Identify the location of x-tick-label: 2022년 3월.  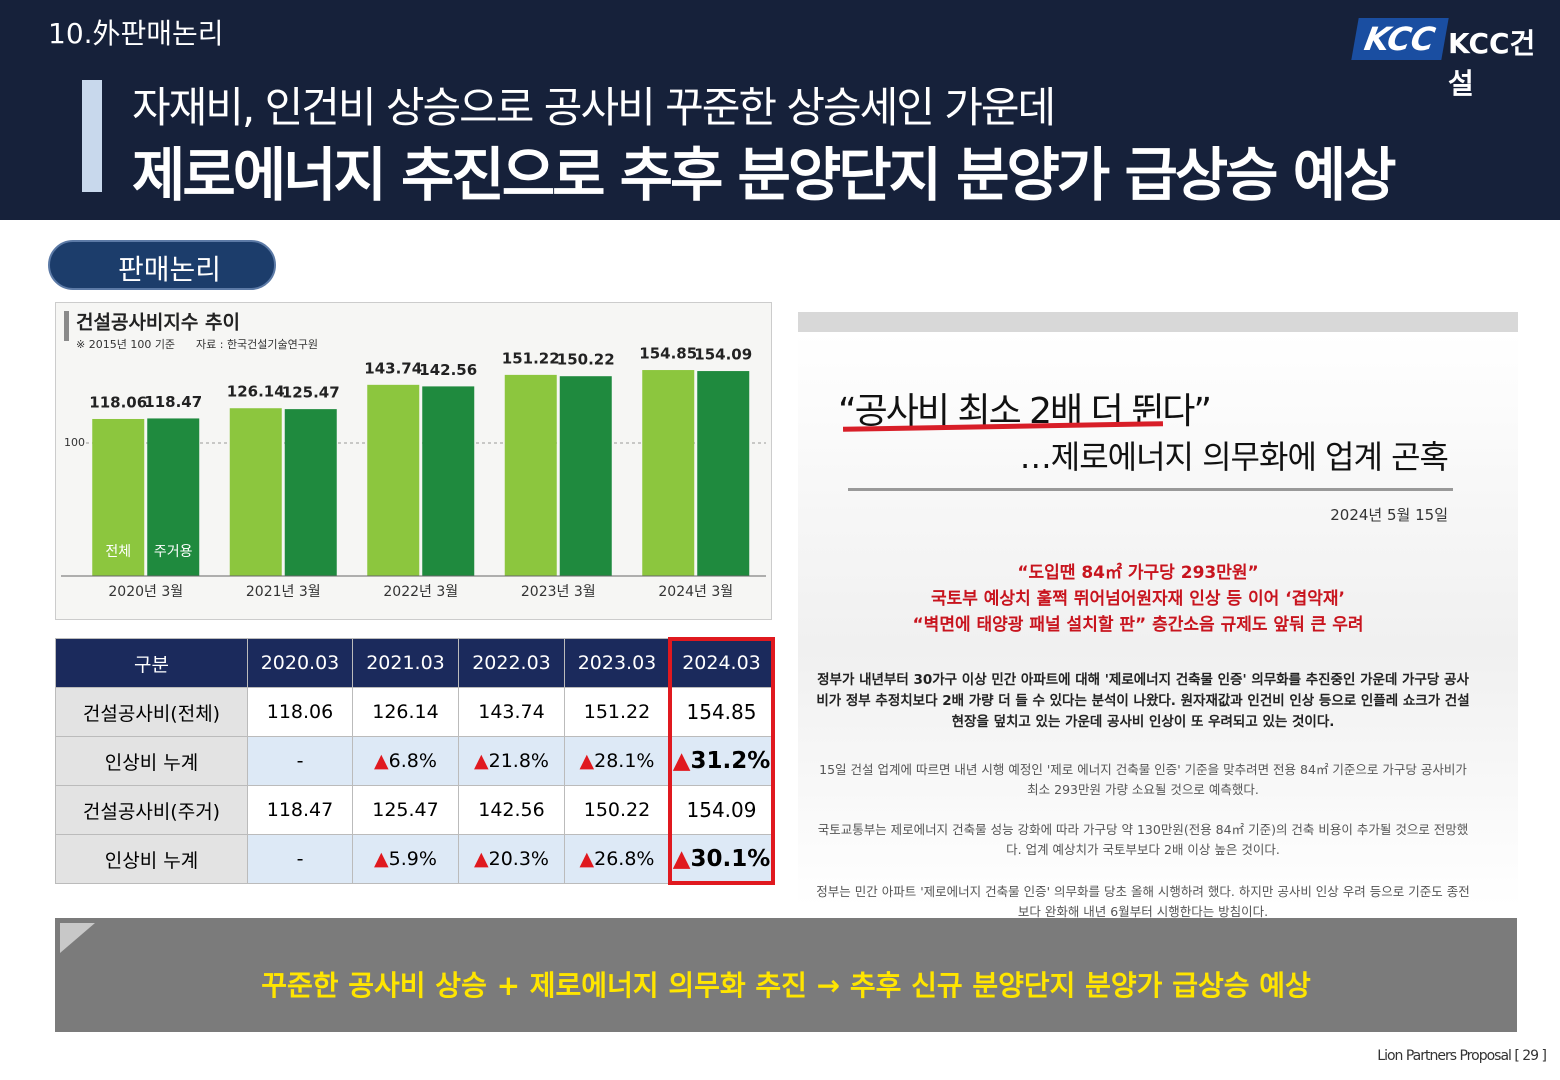
(420, 592).